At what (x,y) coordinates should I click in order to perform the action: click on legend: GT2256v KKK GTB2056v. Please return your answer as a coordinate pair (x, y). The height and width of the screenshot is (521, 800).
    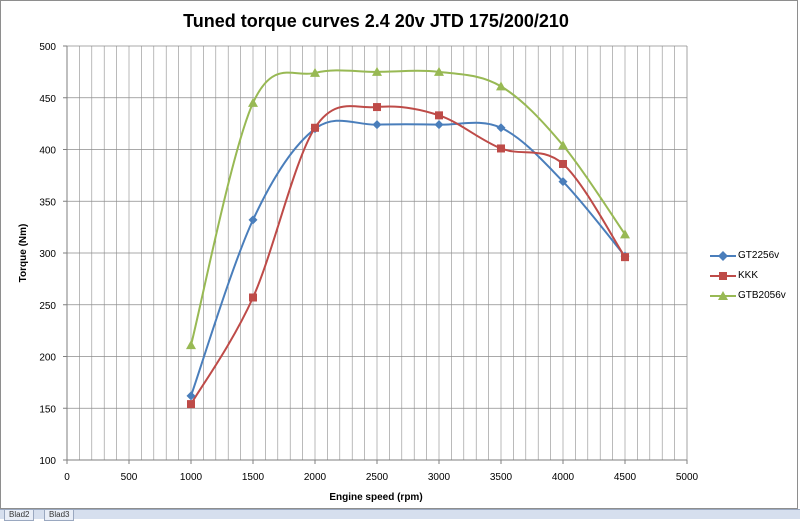
    Looking at the image, I should click on (749, 276).